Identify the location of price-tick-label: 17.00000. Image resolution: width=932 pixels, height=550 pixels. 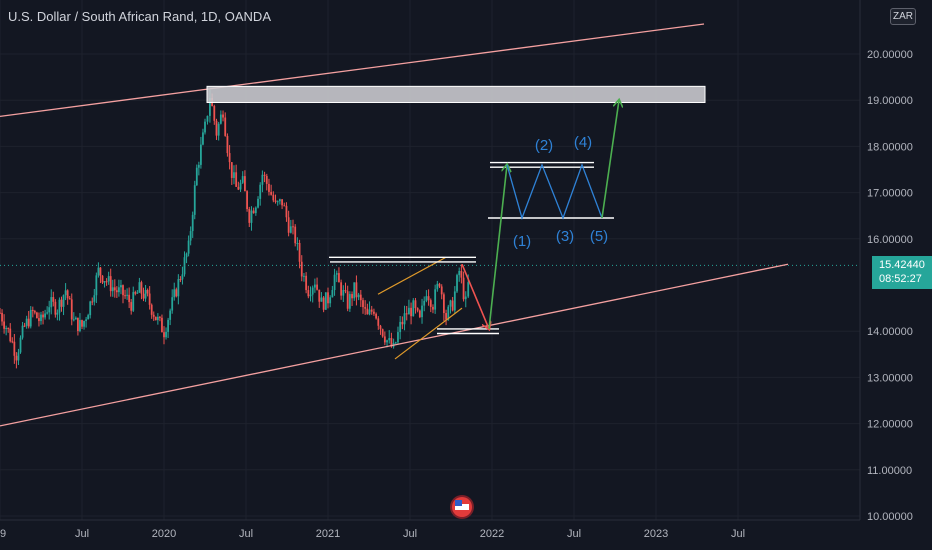
(890, 194).